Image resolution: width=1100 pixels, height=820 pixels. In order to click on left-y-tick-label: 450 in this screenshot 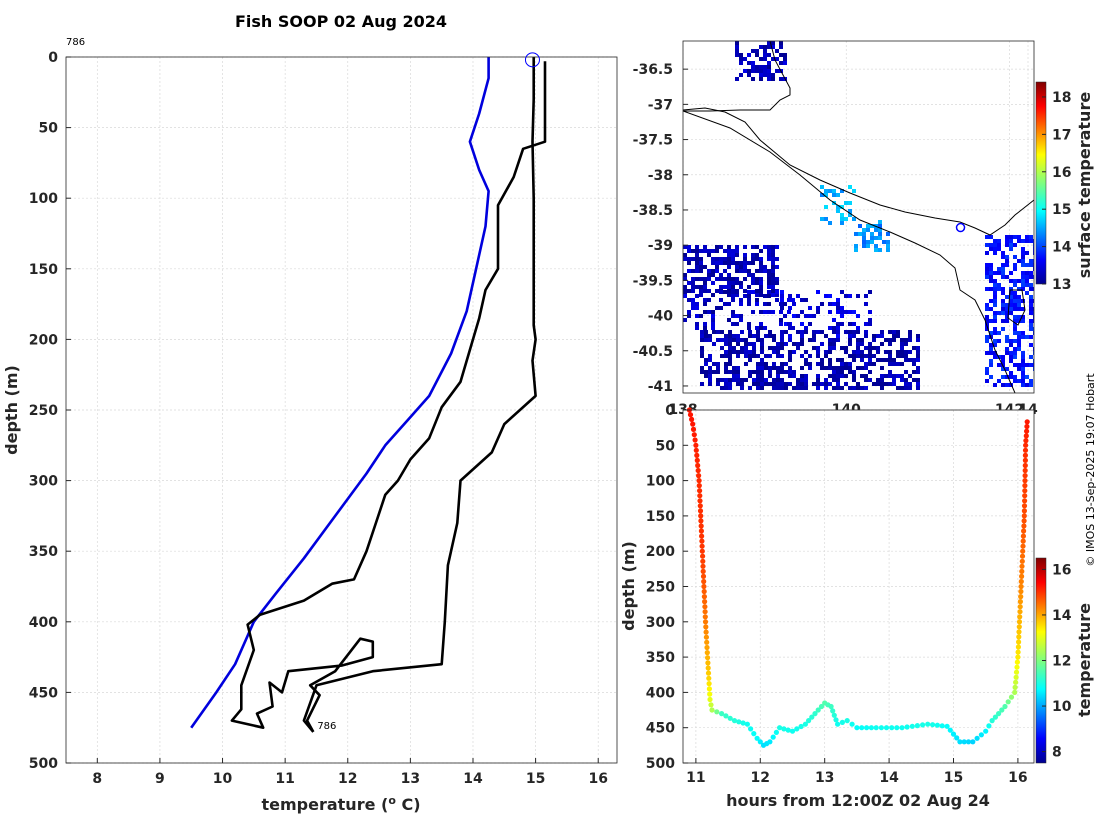, I will do `click(43, 693)`.